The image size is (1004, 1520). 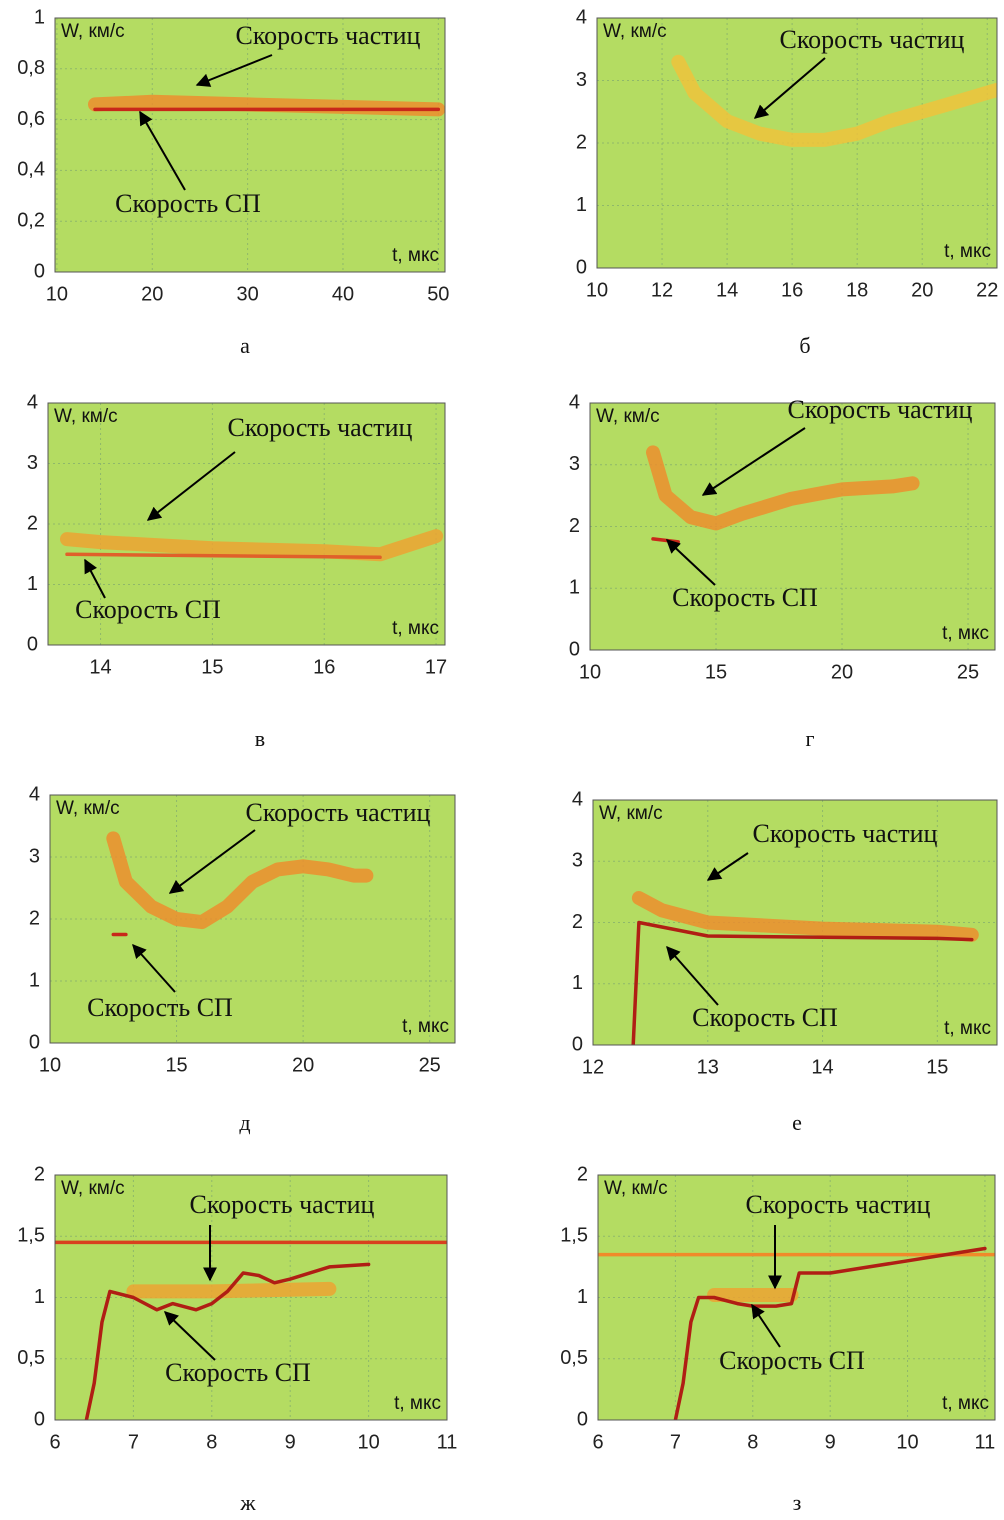 I want to click on y-tick-label: 0,6, so click(x=31, y=119).